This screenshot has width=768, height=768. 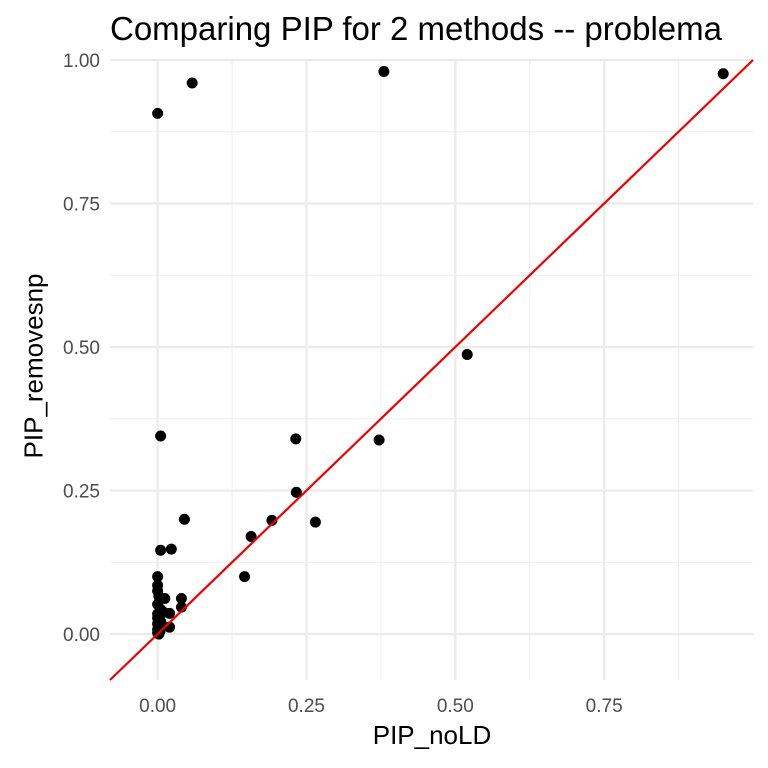 What do you see at coordinates (81, 635) in the screenshot?
I see `y-tick-label: 0.00` at bounding box center [81, 635].